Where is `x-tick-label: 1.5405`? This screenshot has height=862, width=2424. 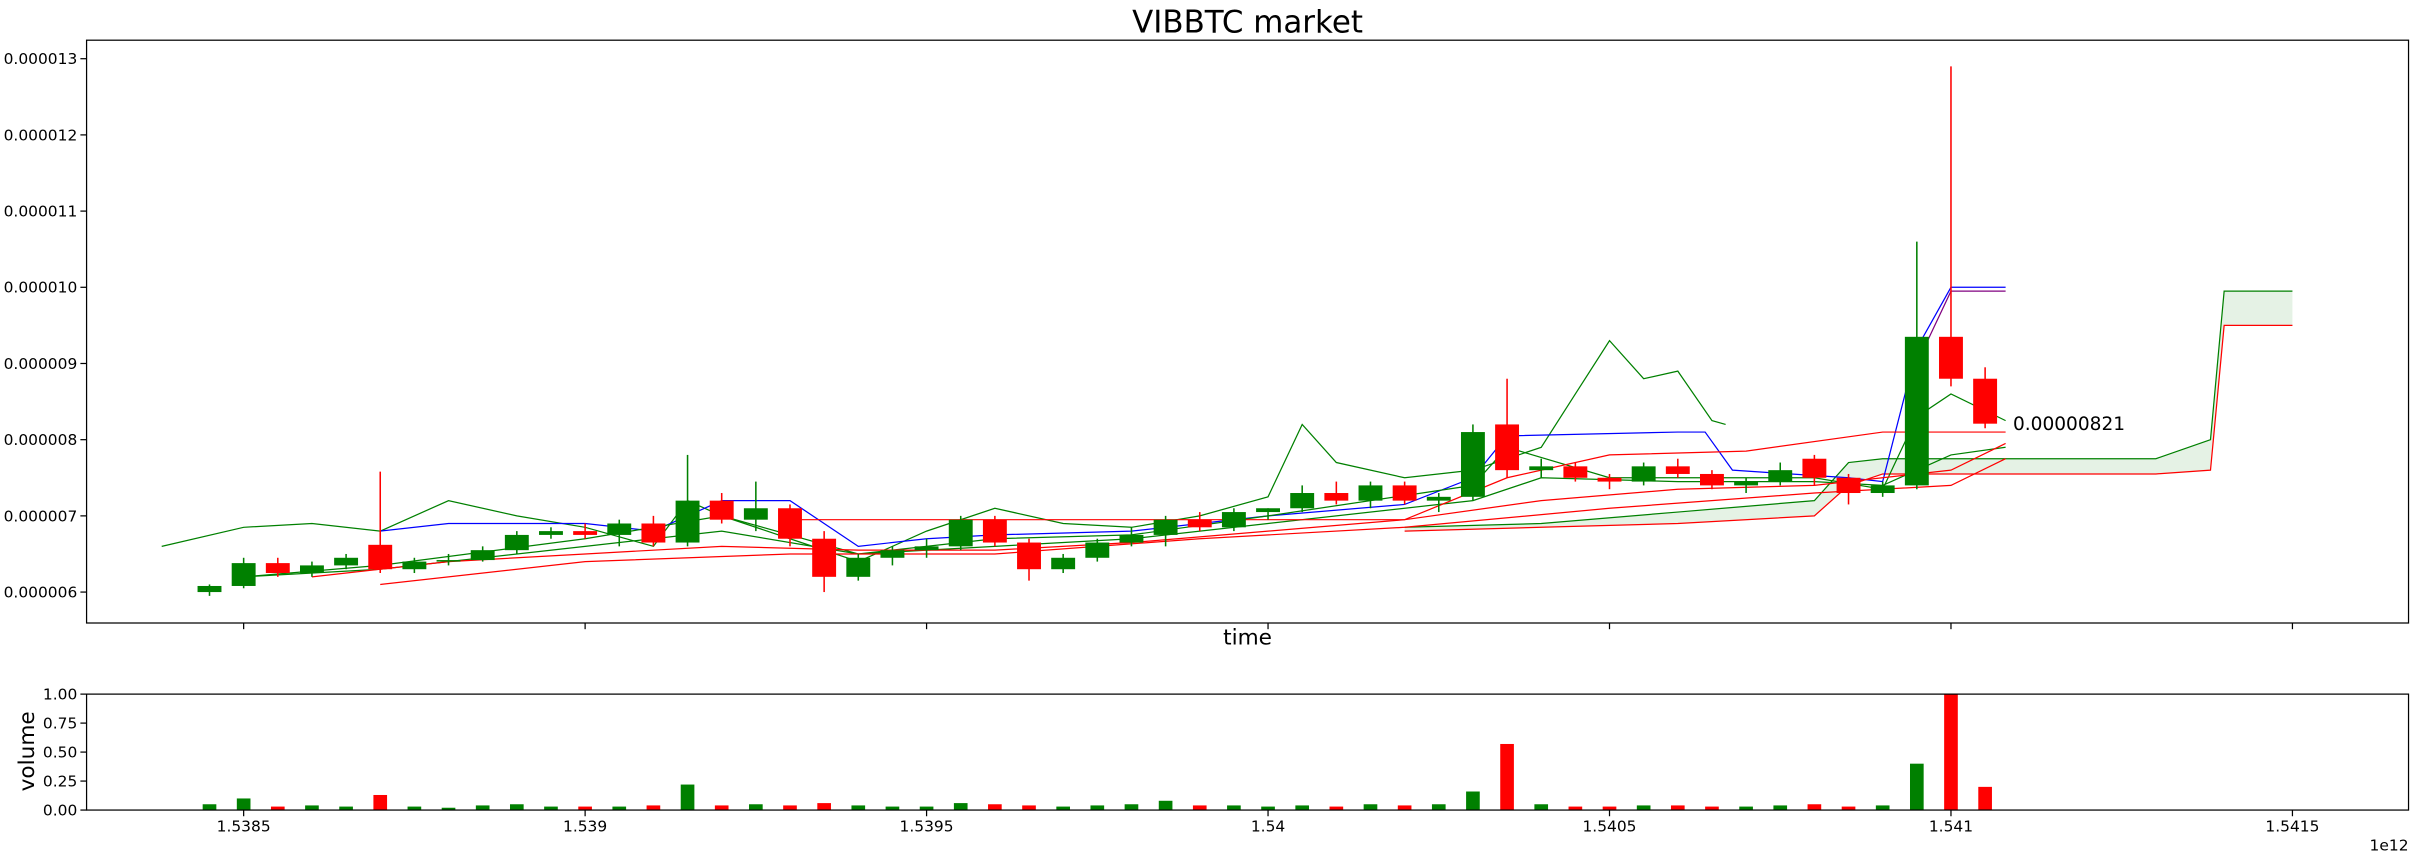 x-tick-label: 1.5405 is located at coordinates (1609, 827).